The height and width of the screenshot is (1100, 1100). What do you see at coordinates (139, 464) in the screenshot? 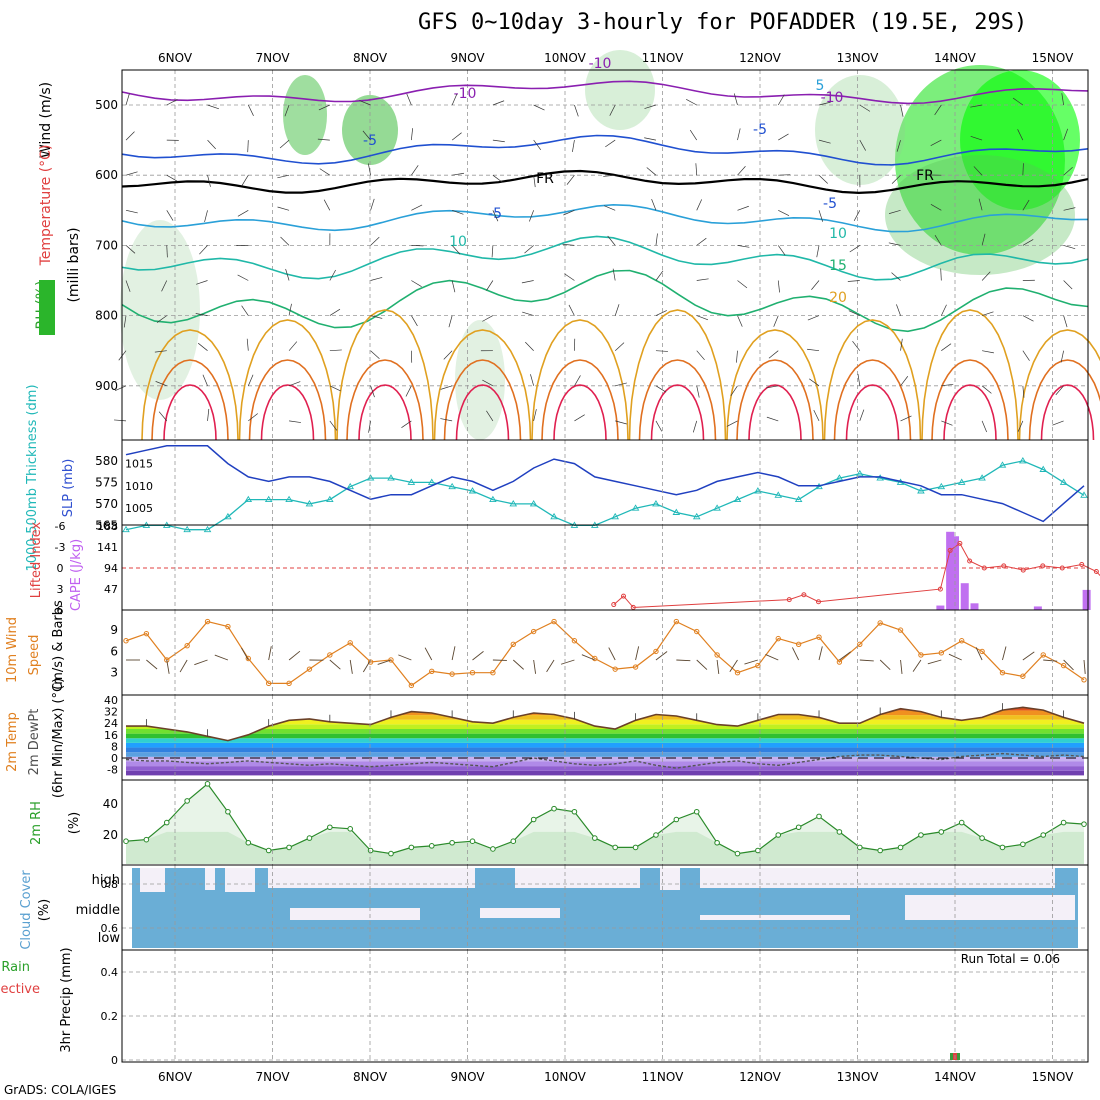
I see `slp-tick-label: 1015` at bounding box center [139, 464].